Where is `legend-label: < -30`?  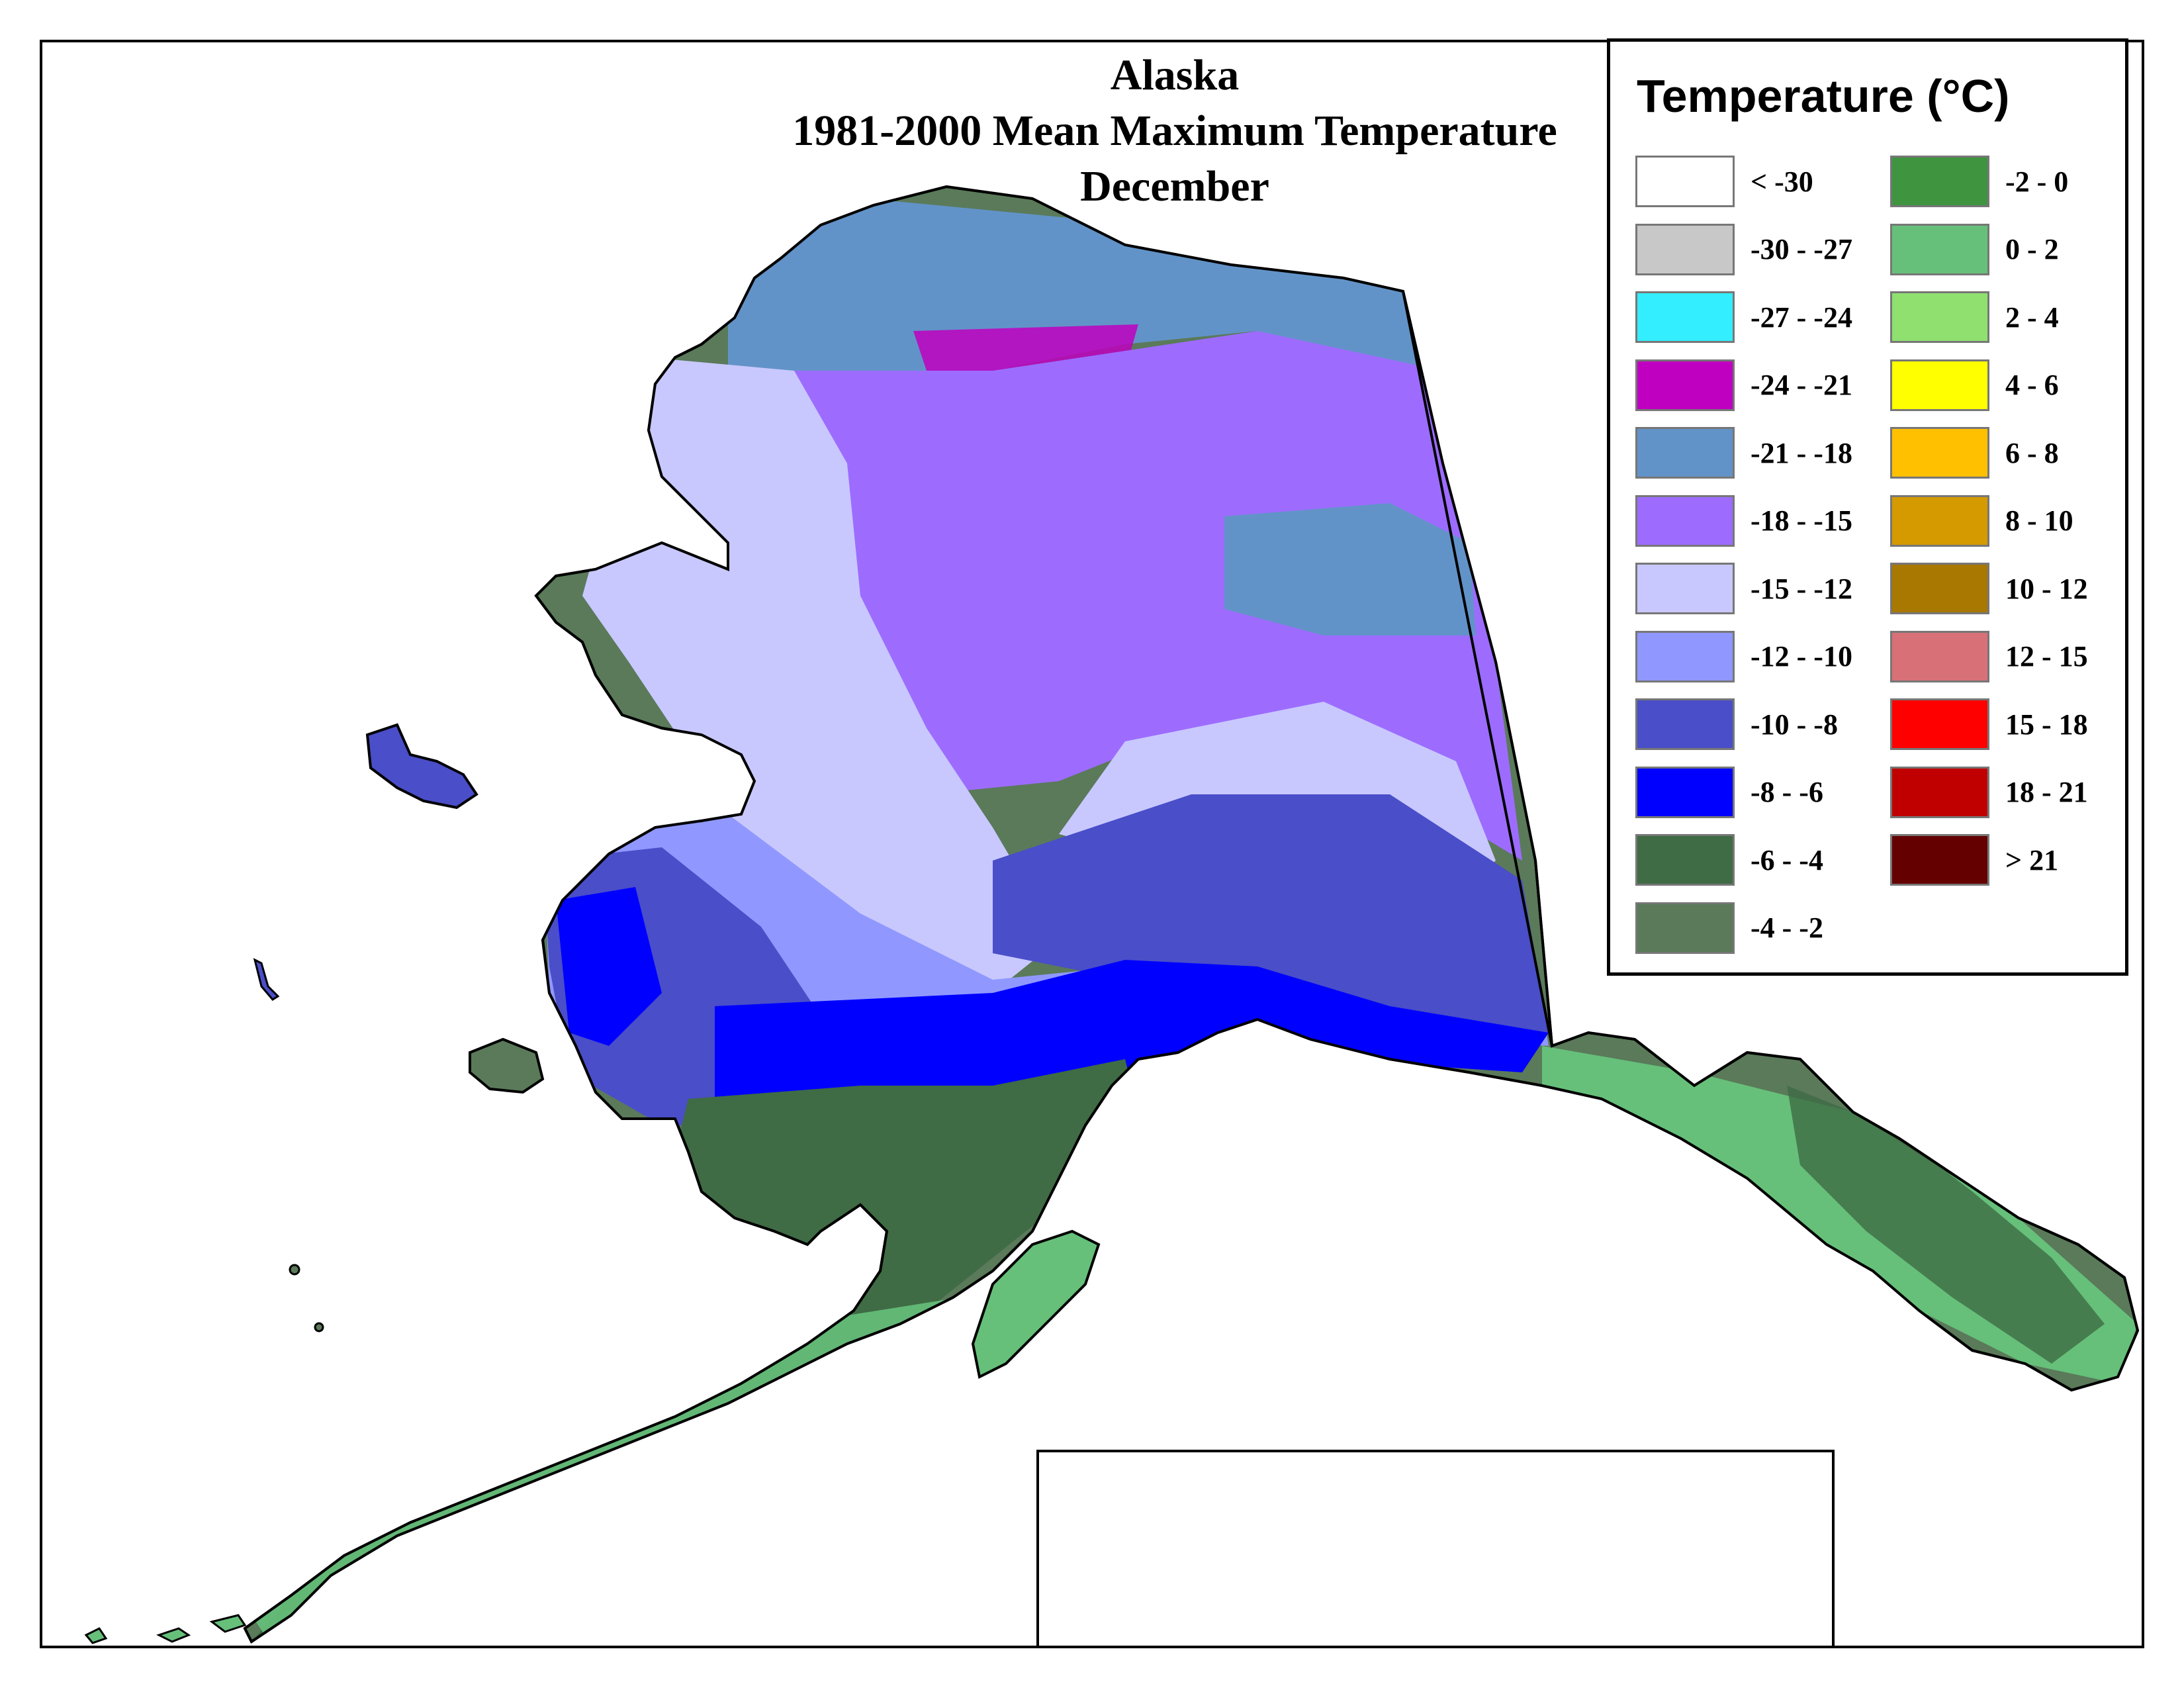
legend-label: < -30 is located at coordinates (1782, 181).